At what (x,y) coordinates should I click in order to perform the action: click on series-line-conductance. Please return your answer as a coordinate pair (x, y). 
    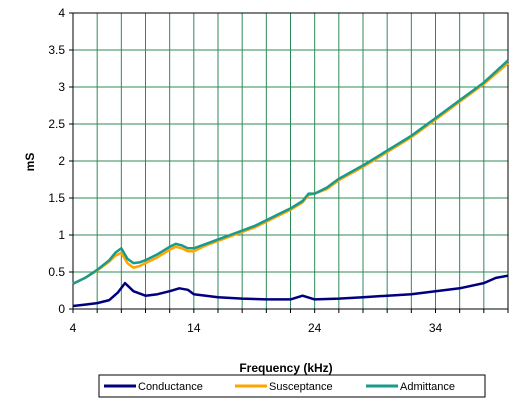
    Looking at the image, I should click on (290, 291).